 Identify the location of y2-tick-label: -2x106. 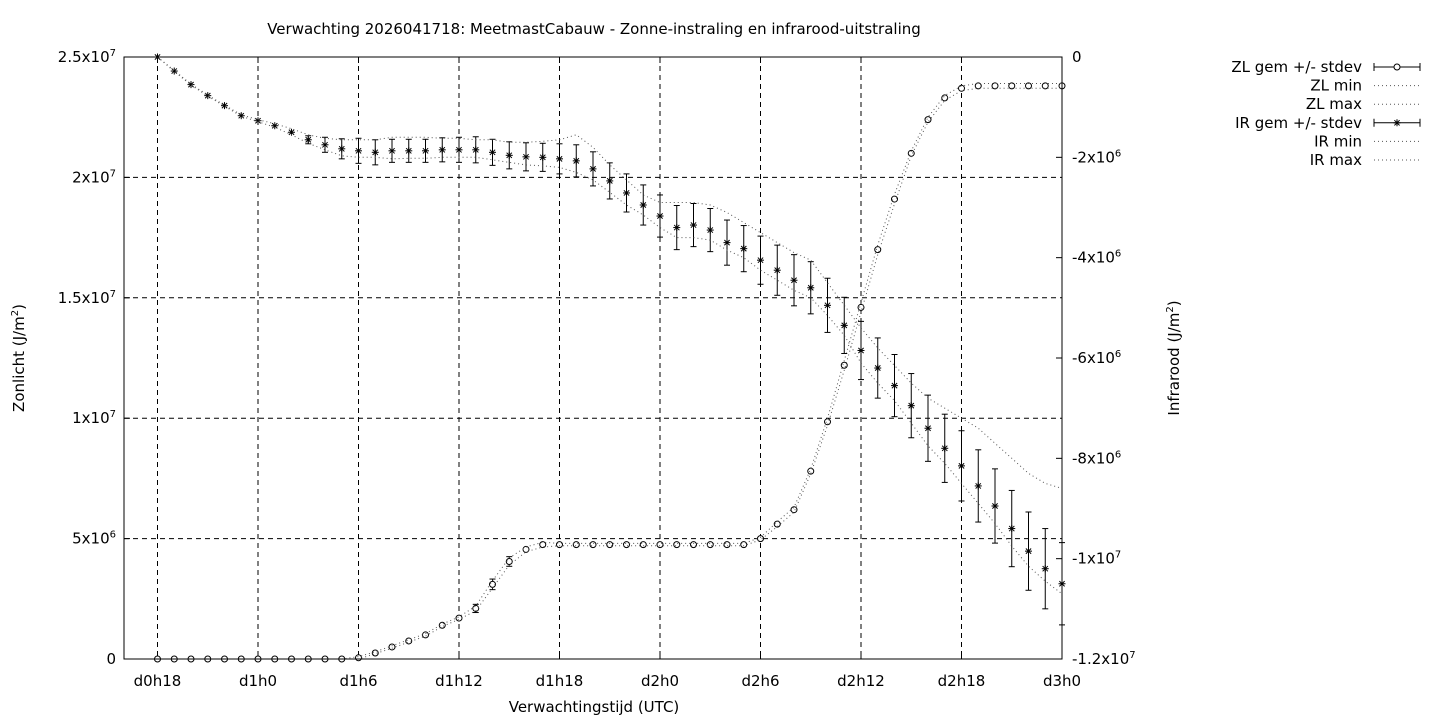
(1096, 157).